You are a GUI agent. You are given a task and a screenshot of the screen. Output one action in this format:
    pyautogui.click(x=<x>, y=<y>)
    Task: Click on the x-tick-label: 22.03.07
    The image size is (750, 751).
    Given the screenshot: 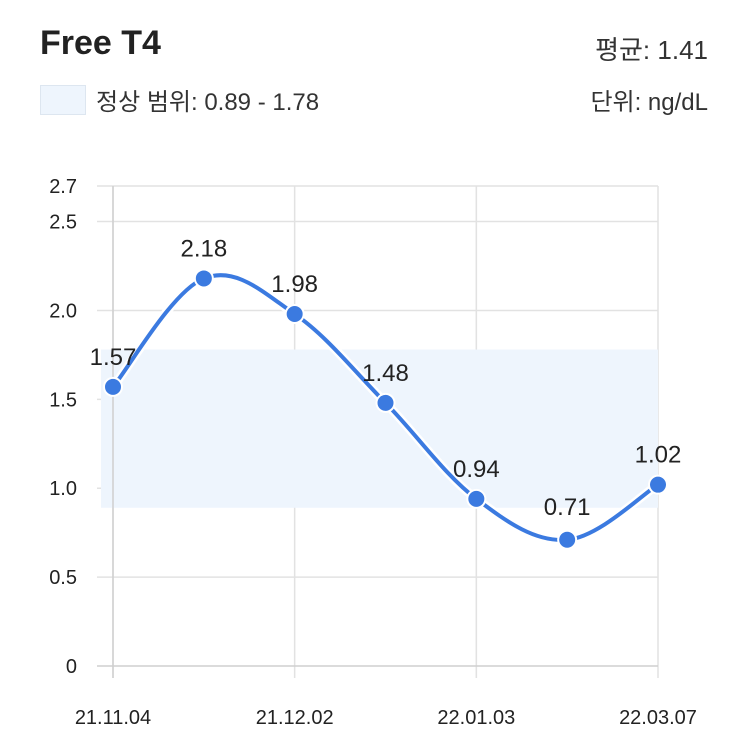 What is the action you would take?
    pyautogui.click(x=658, y=718)
    